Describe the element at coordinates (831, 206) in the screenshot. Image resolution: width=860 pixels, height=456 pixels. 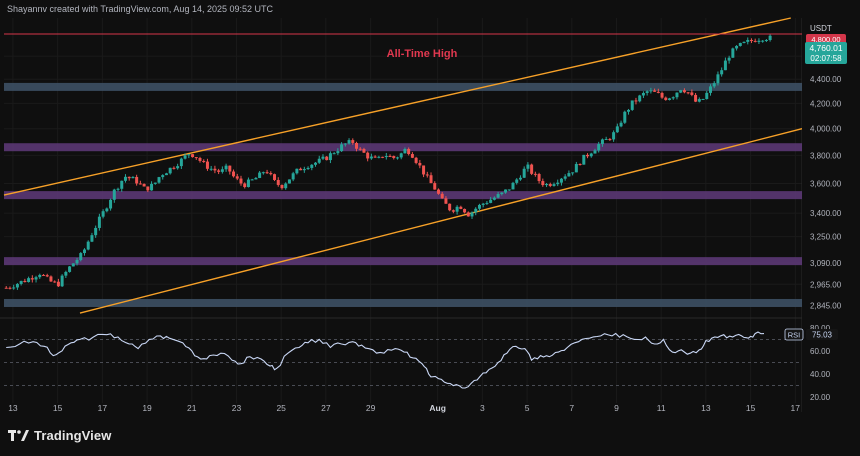
I see `price-scale-bg` at that location.